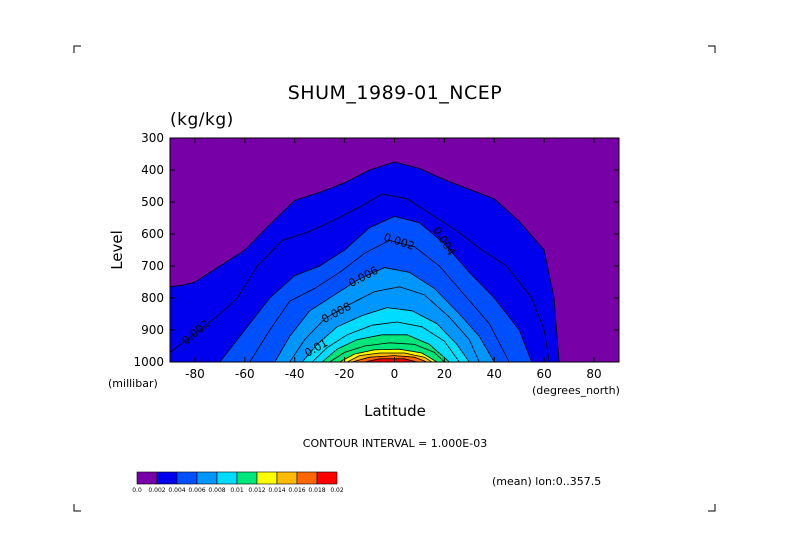 Image resolution: width=789 pixels, height=558 pixels. Describe the element at coordinates (593, 374) in the screenshot. I see `x-tick-label: 80` at that location.